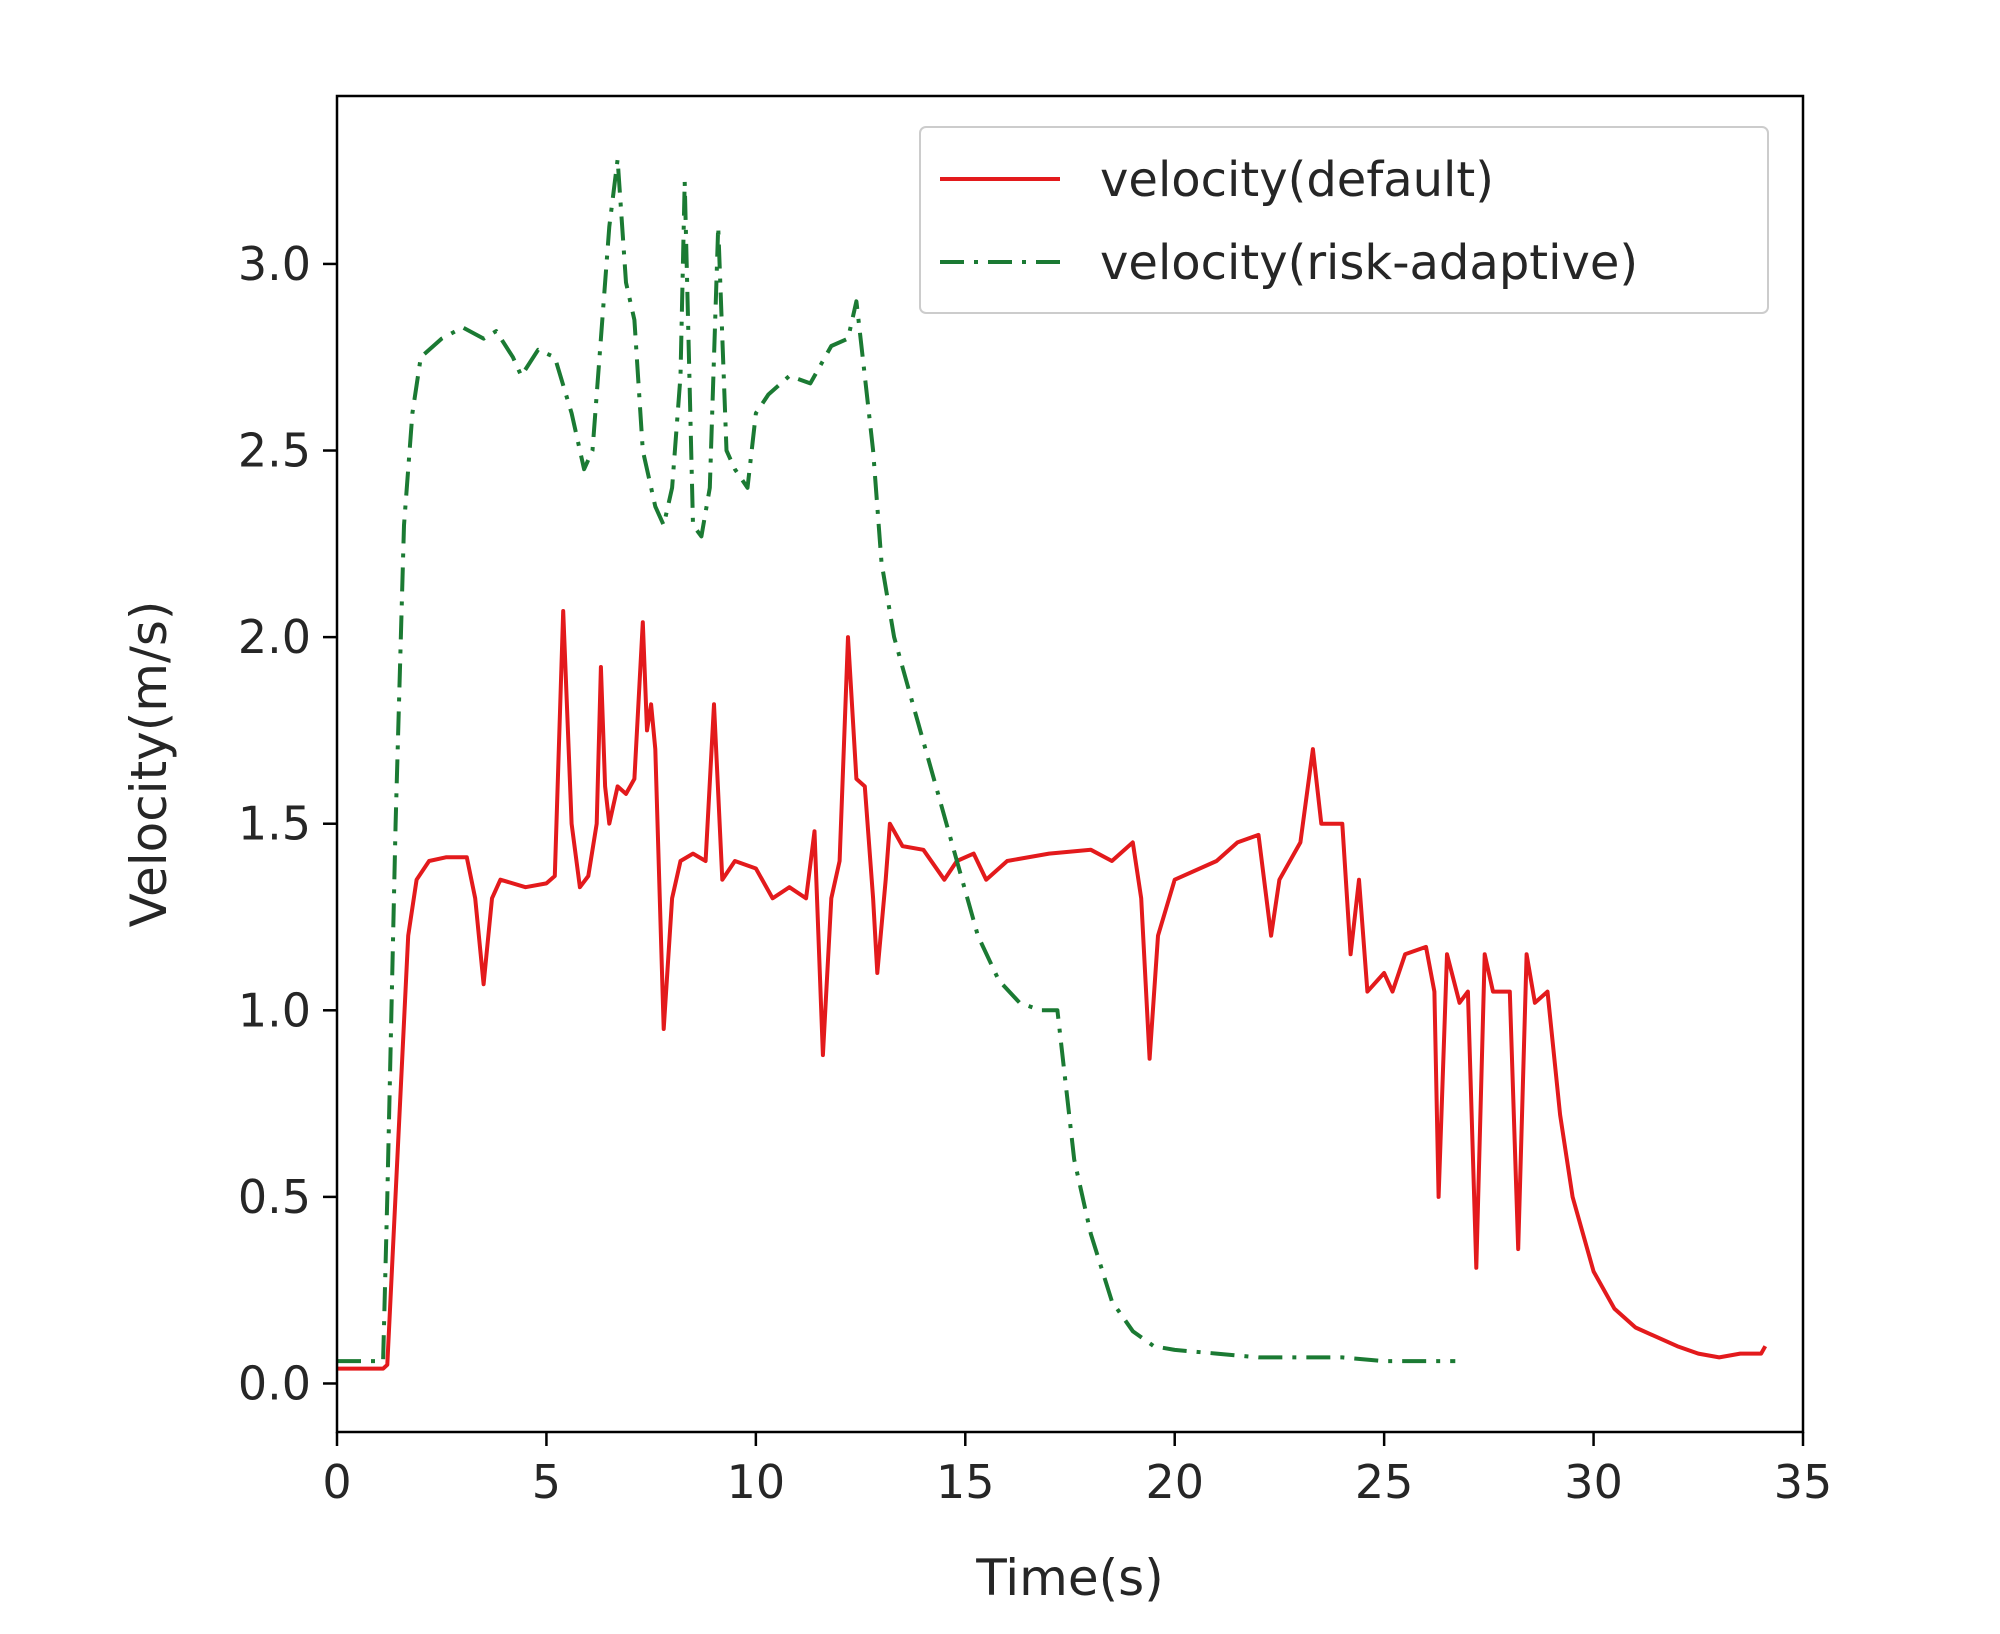 This screenshot has width=2000, height=1634. Describe the element at coordinates (1077, 1470) in the screenshot. I see `x-axis: 0 5 10 15 20 25 30 35` at that location.